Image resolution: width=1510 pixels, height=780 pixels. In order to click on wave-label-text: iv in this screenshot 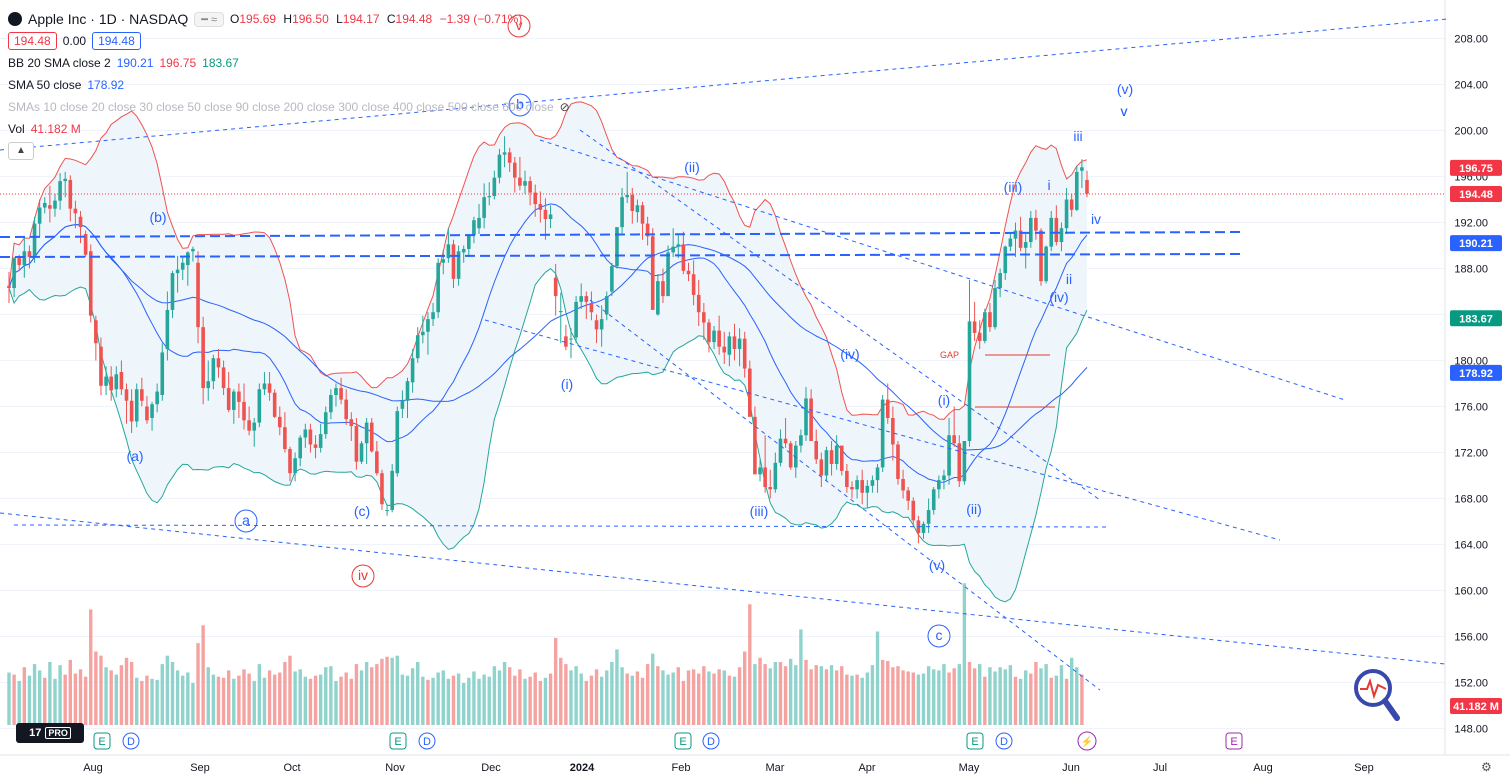, I will do `click(363, 575)`.